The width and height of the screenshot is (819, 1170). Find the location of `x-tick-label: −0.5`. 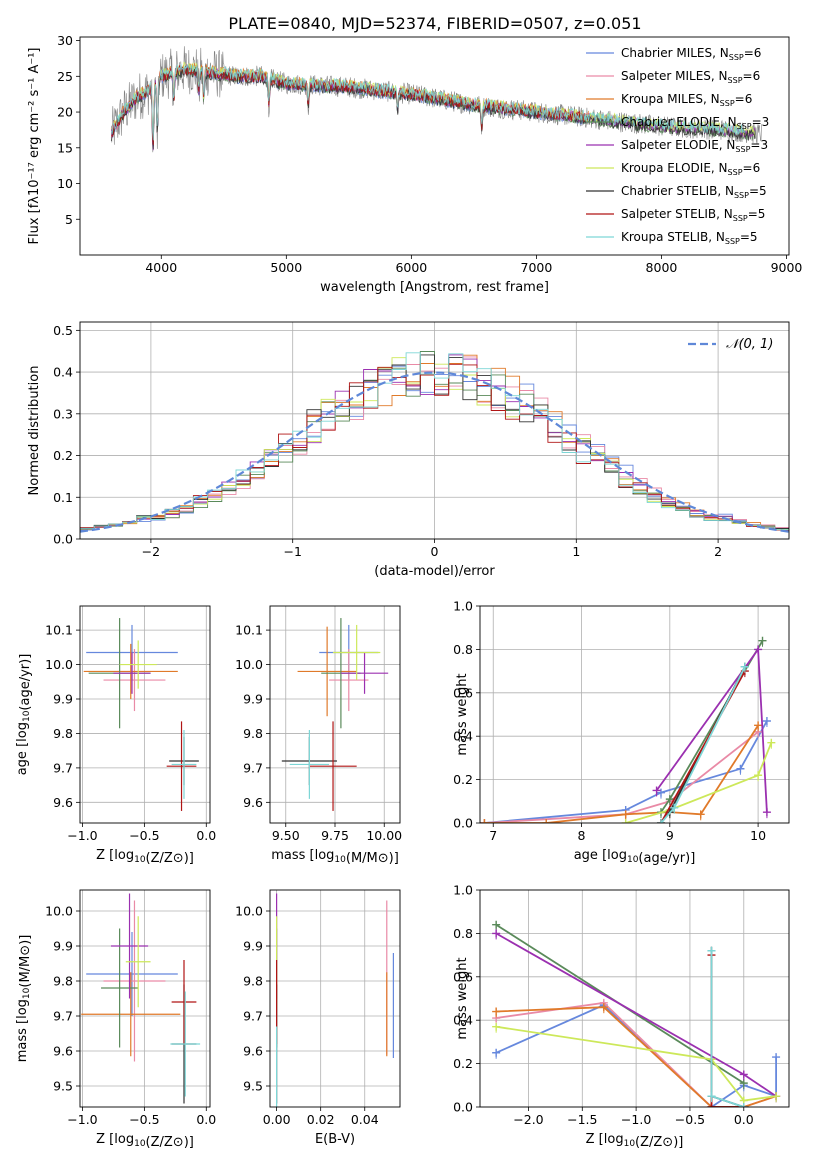

x-tick-label: −0.5 is located at coordinates (144, 1119).